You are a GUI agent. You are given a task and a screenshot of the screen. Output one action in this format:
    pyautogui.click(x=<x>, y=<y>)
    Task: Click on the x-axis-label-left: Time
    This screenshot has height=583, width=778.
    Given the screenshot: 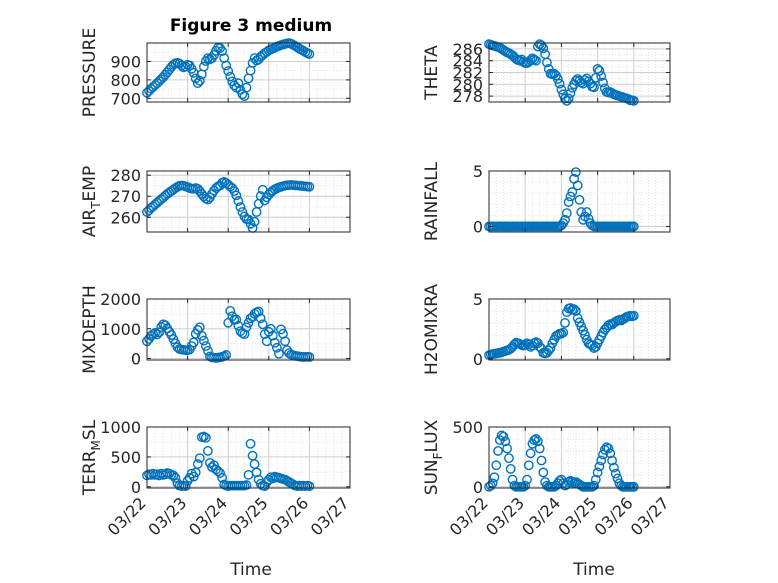 What is the action you would take?
    pyautogui.click(x=250, y=570)
    